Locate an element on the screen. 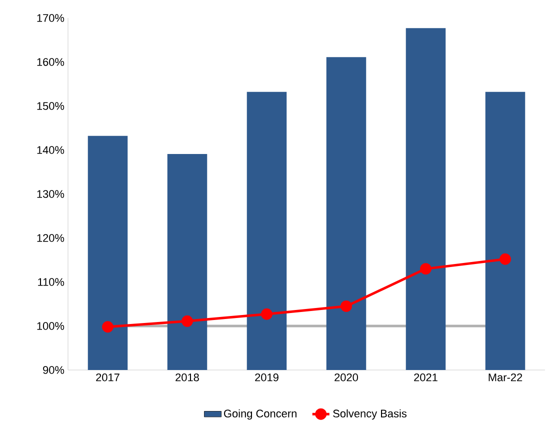  legend-label: Going Concern is located at coordinates (260, 414).